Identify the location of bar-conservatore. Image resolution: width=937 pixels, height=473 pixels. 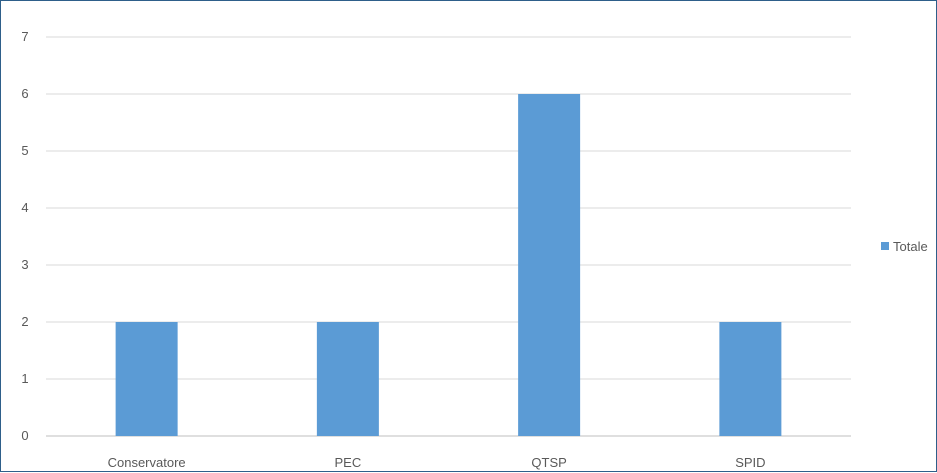
(146, 379).